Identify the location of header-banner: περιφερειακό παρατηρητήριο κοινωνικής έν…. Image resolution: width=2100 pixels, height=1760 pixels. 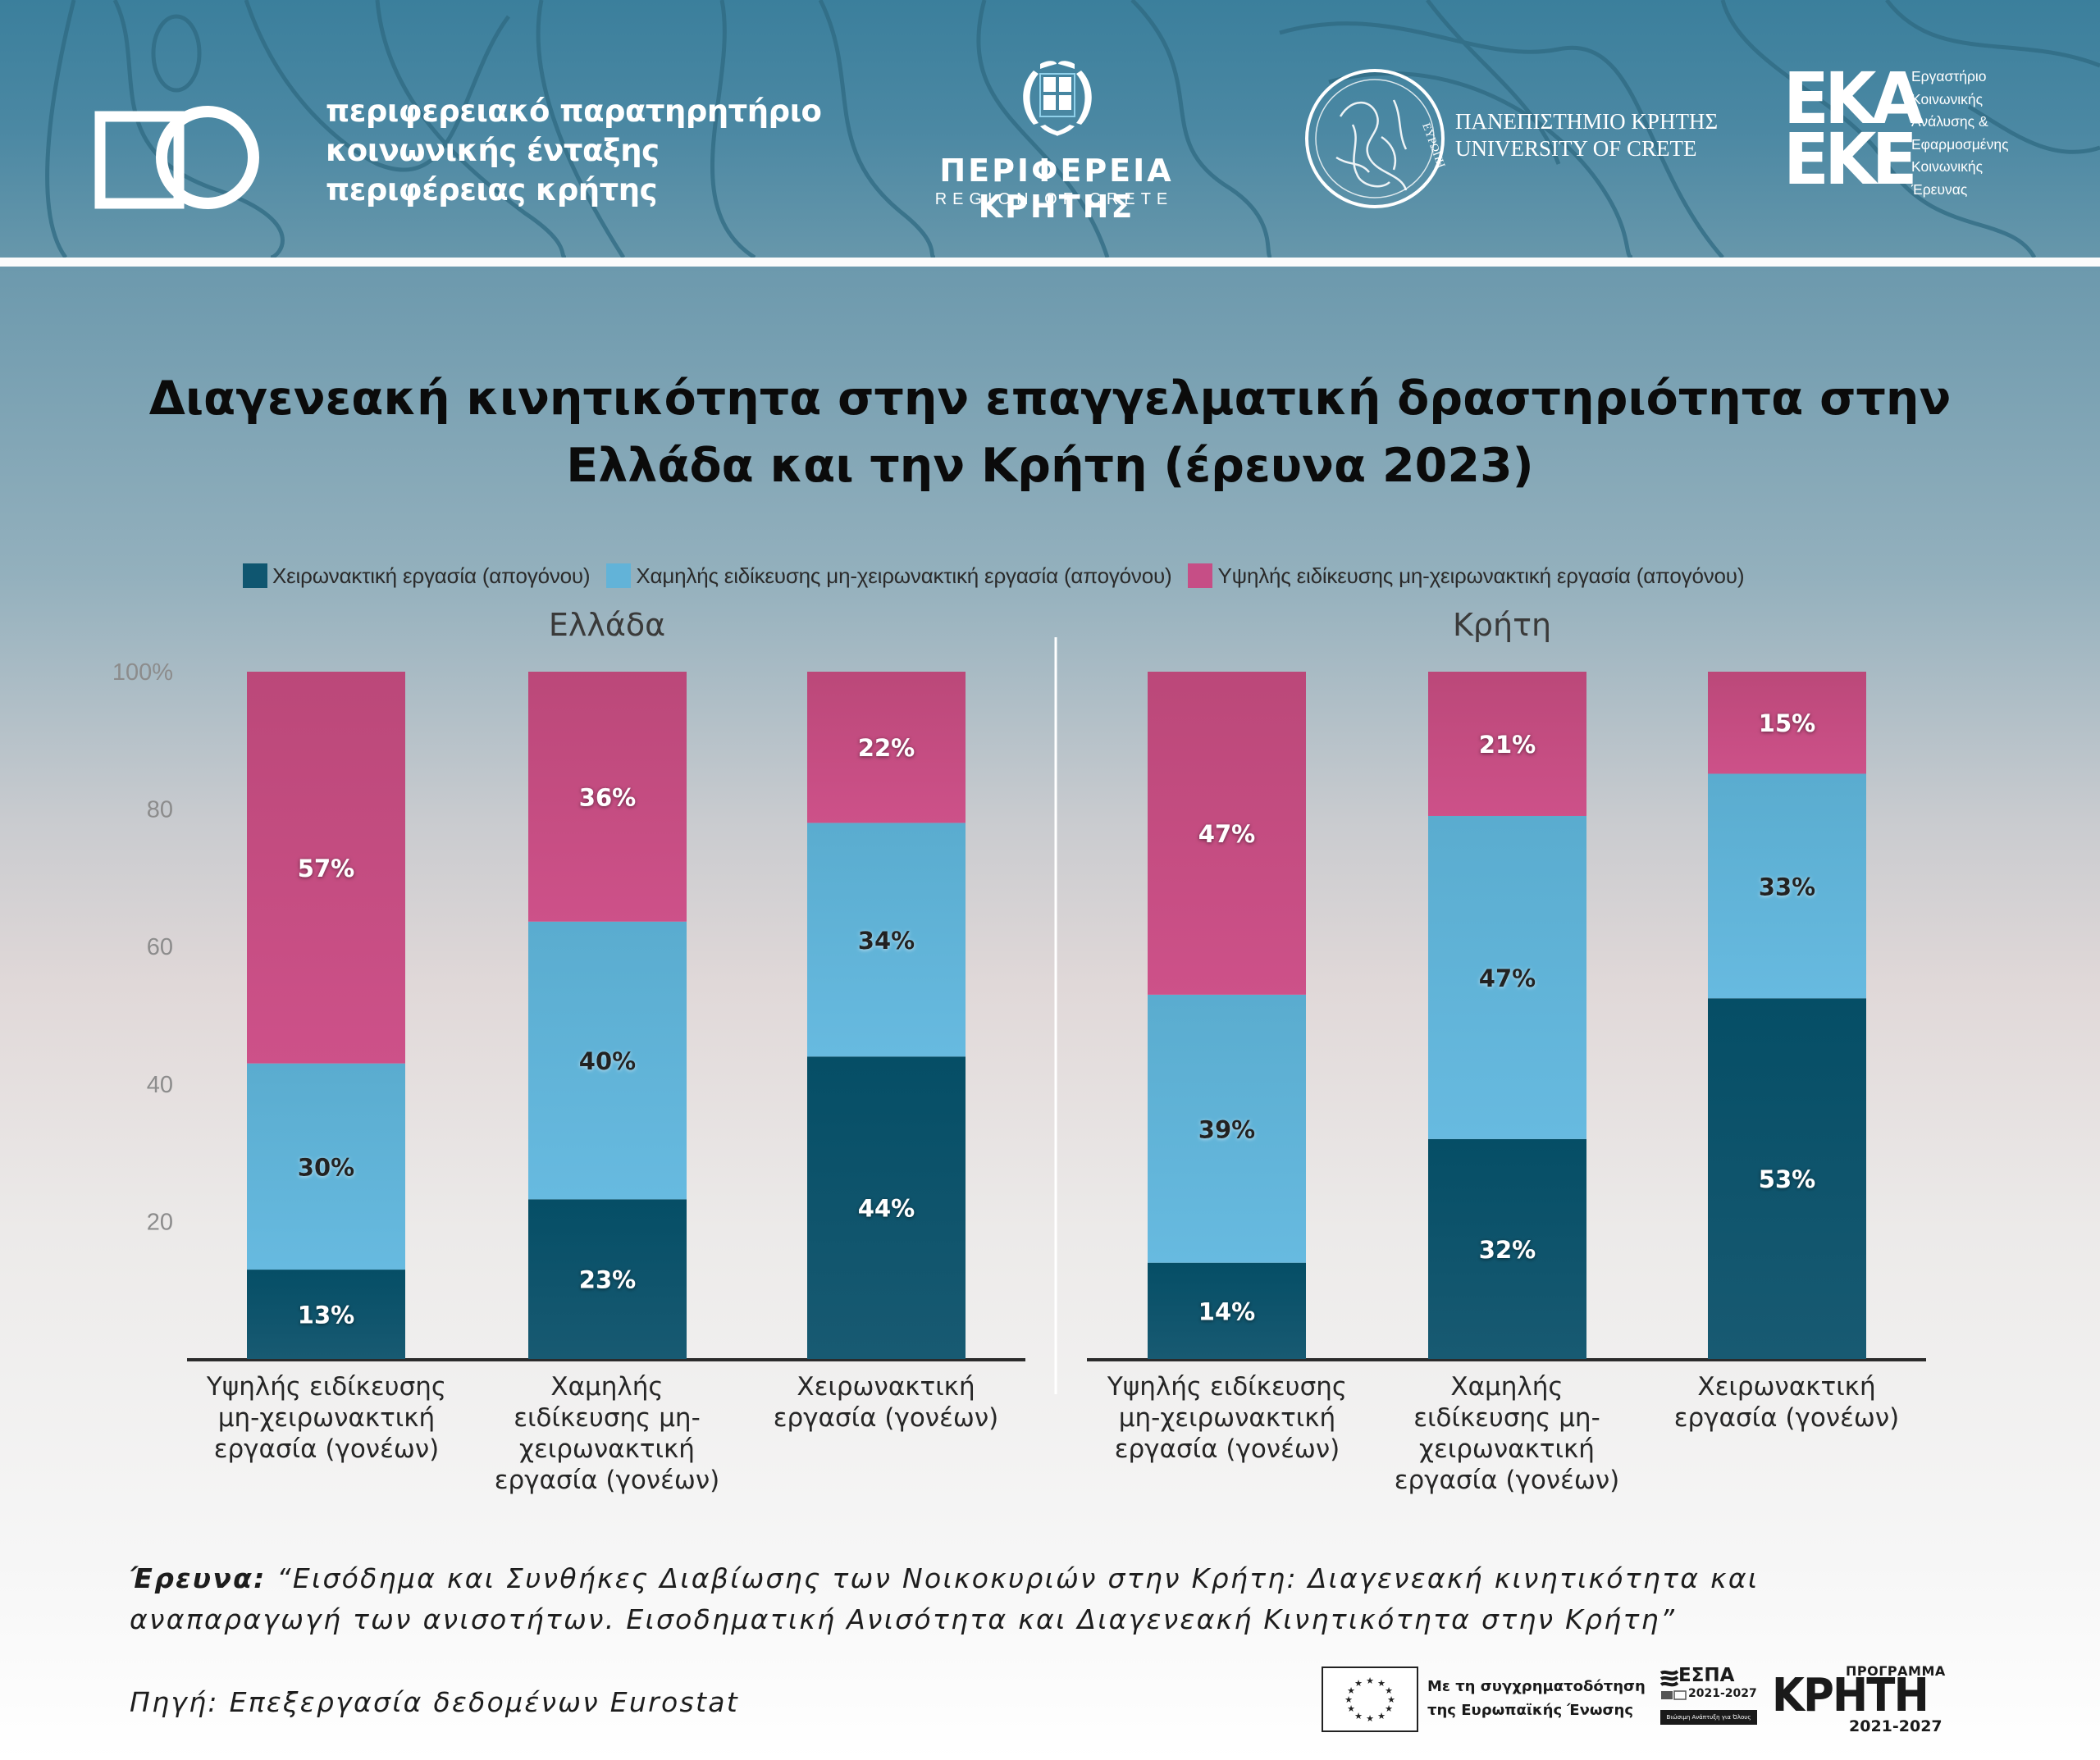
(1050, 129).